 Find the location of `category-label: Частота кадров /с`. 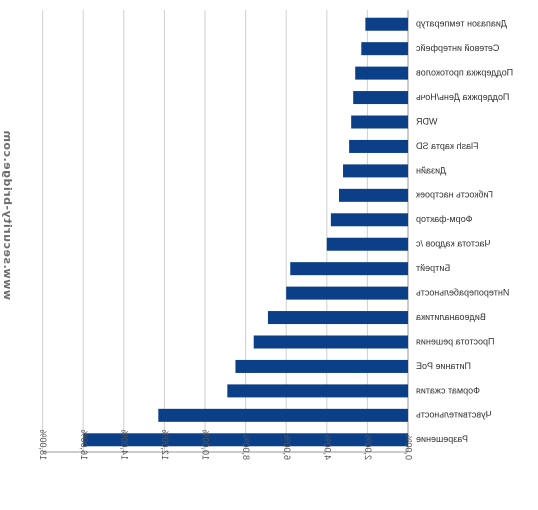

category-label: Частота кадров /с is located at coordinates (453, 244).